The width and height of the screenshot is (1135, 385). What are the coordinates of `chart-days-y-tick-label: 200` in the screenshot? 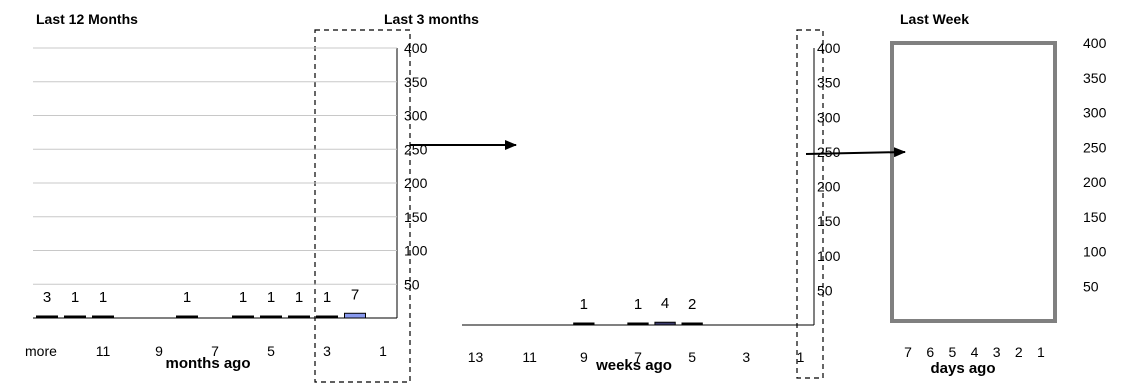 It's located at (1095, 182).